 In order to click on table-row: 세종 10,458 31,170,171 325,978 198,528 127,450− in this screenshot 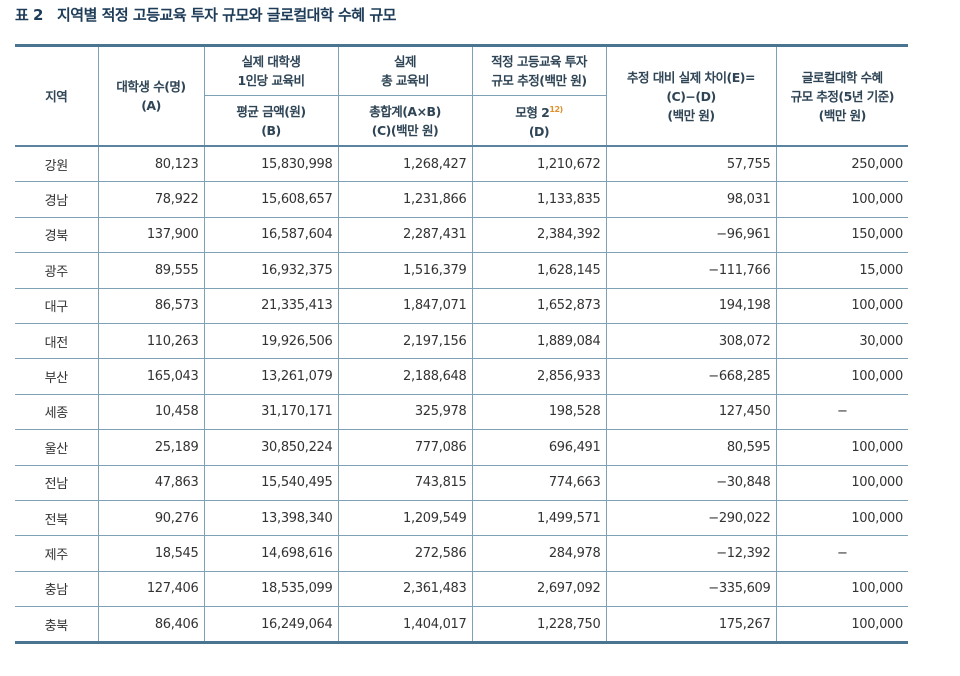, I will do `click(461, 412)`.